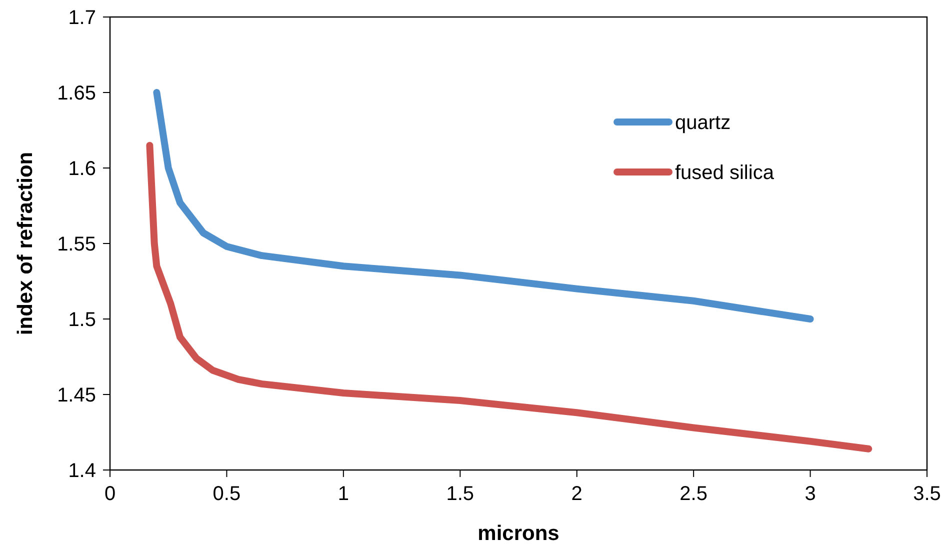 The image size is (943, 550). Describe the element at coordinates (76, 395) in the screenshot. I see `y-tick-label: 1.45` at that location.